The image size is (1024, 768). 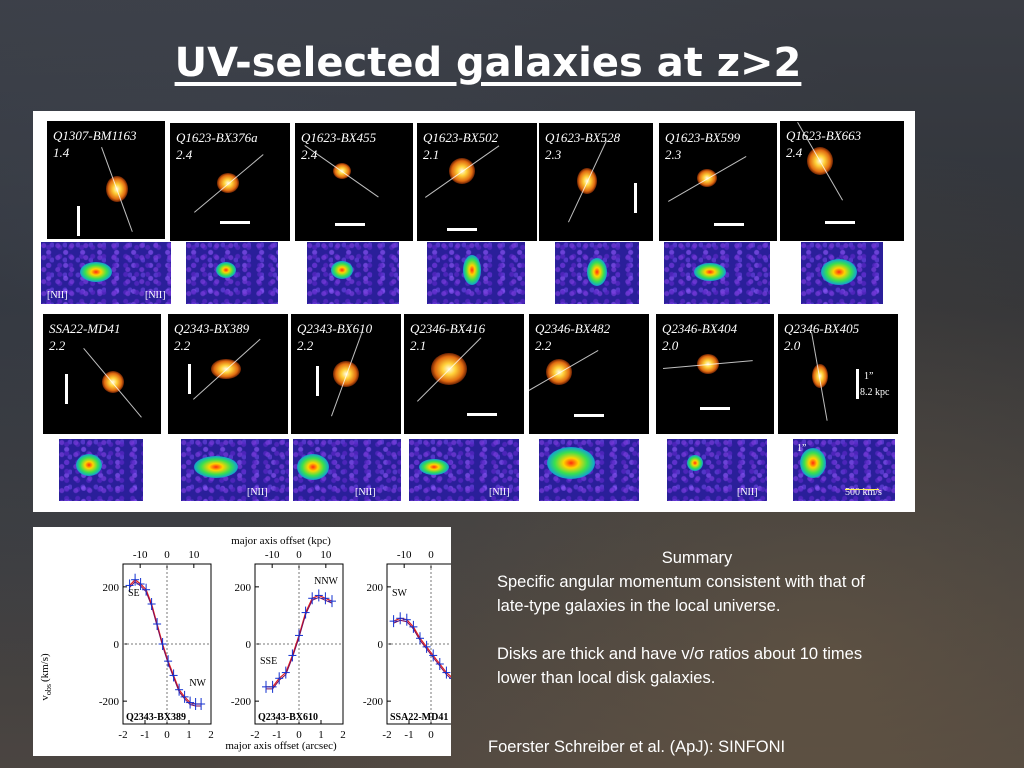 What do you see at coordinates (637, 747) in the screenshot?
I see `credit-line: Foerster Schreiber et al. (ApJ): SINFONI` at bounding box center [637, 747].